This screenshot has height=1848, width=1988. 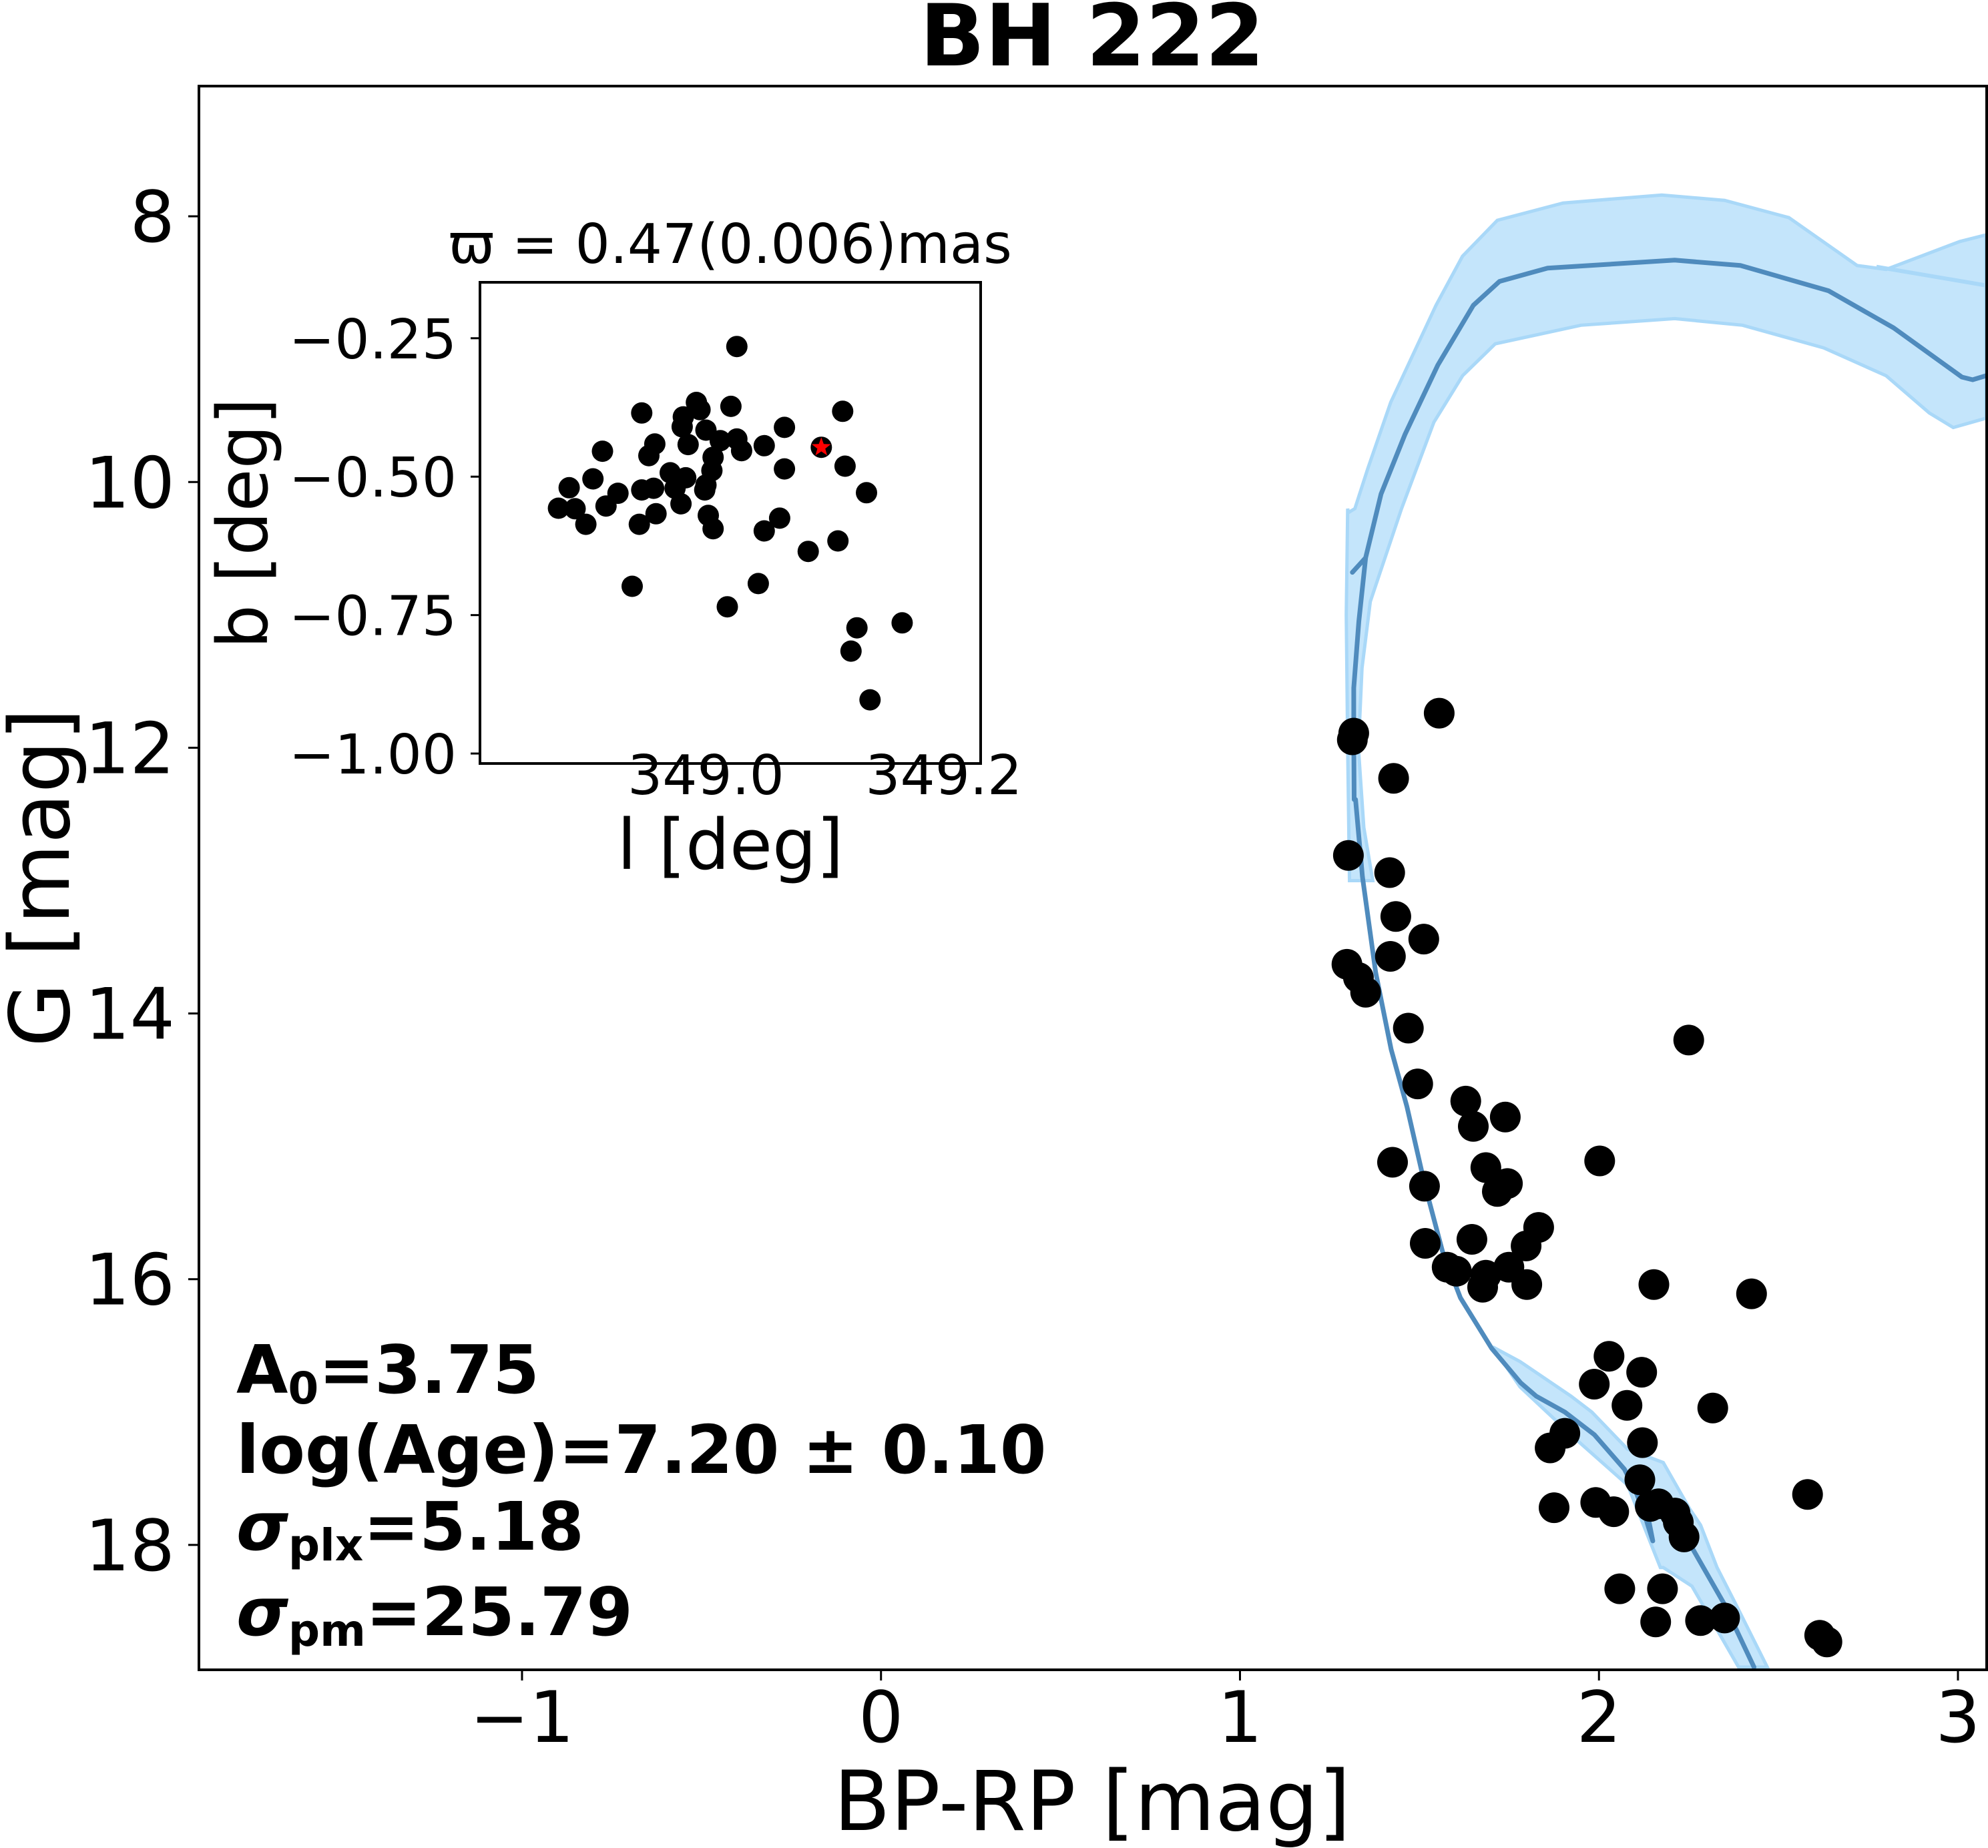 I want to click on chart-title: BH 222, so click(x=1092, y=43).